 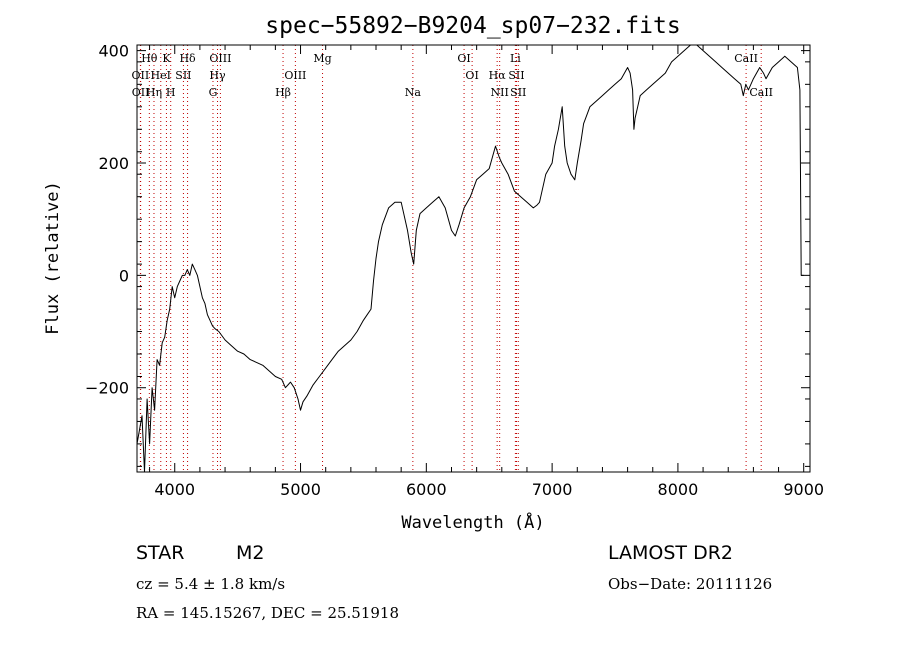 What do you see at coordinates (124, 275) in the screenshot?
I see `y-tick-label: 0` at bounding box center [124, 275].